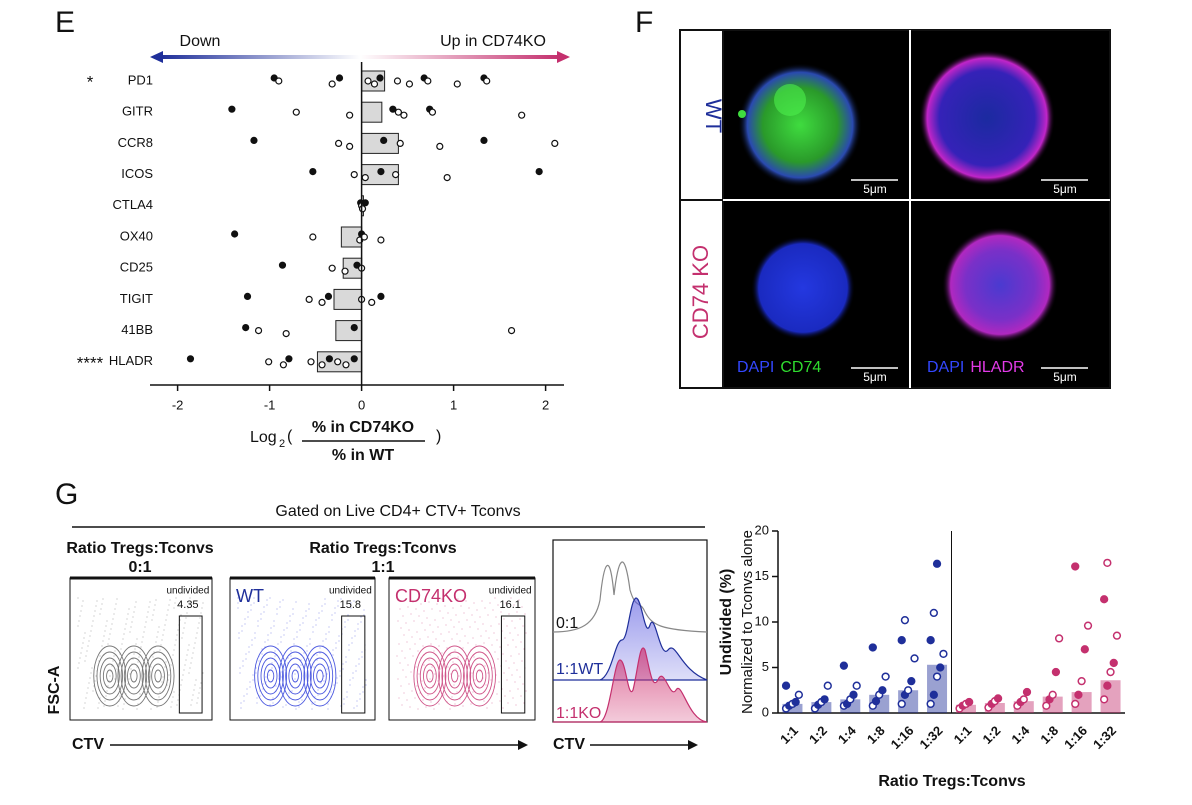 Image resolution: width=1192 pixels, height=805 pixels. Describe the element at coordinates (726, 622) in the screenshot. I see `y-axis-label: Undivided (%)` at that location.